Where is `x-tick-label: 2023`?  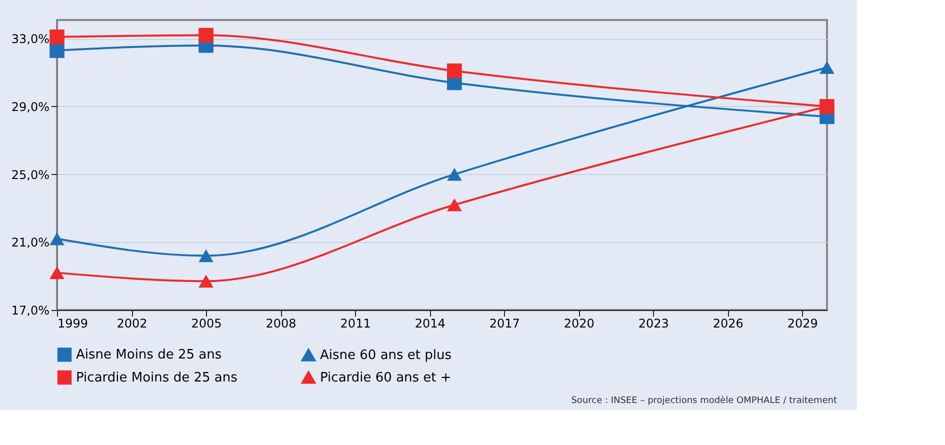
x-tick-label: 2023 is located at coordinates (653, 323).